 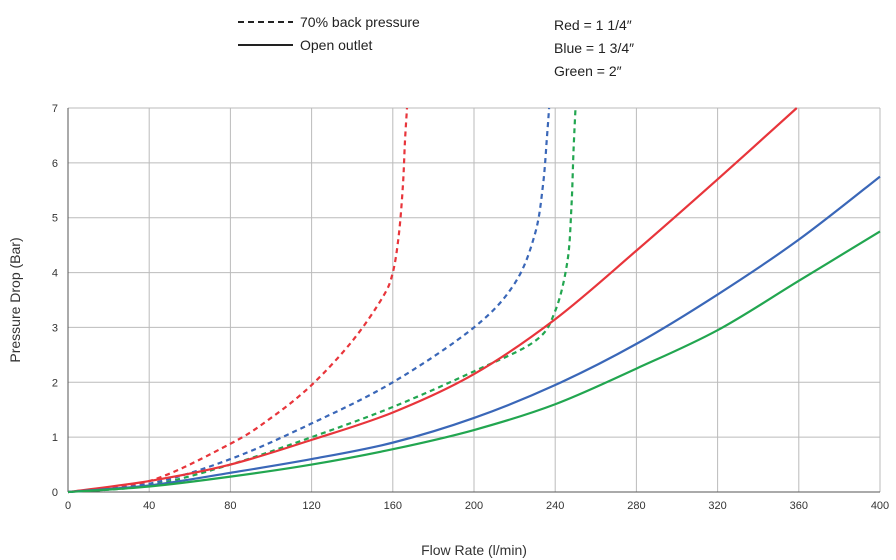 What do you see at coordinates (555, 506) in the screenshot?
I see `x-tick-label: 240` at bounding box center [555, 506].